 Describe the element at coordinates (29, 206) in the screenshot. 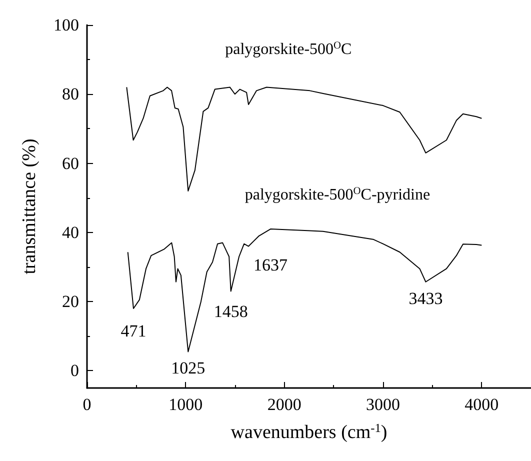

I see `y-axis-title: transmittance (%)` at that location.